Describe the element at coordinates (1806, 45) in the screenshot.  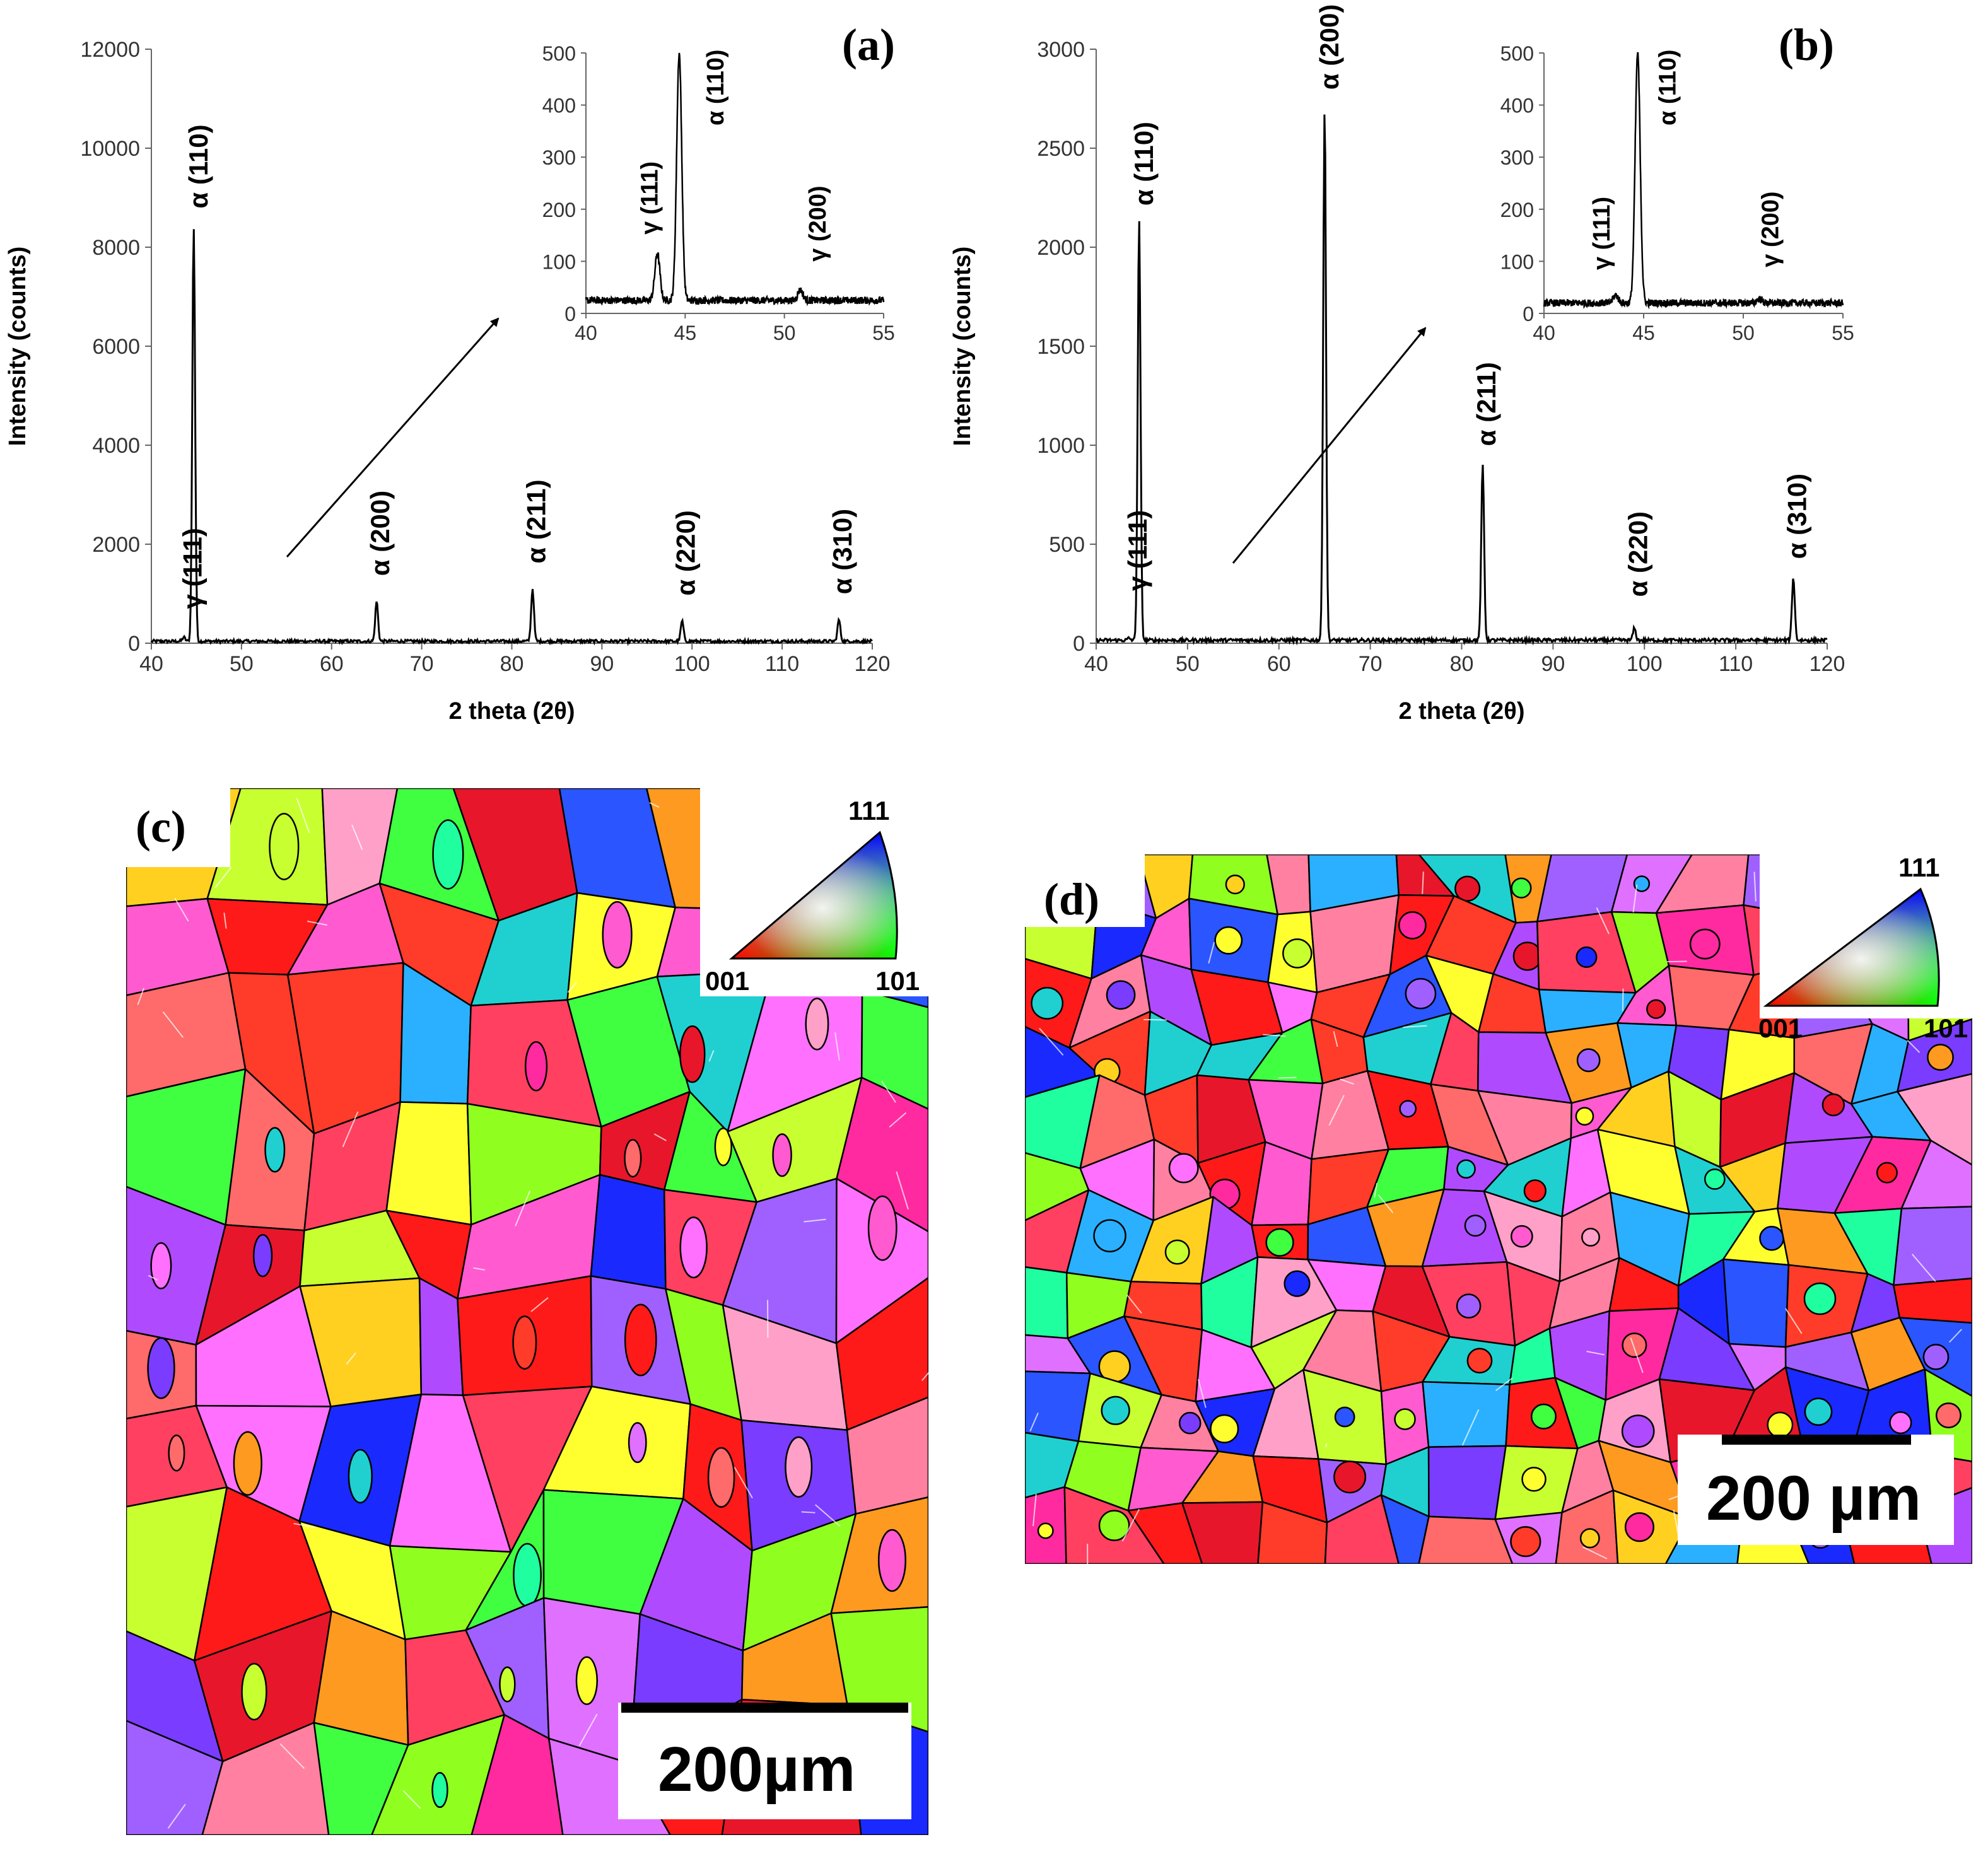
I see `panel-label-b: (b)` at that location.